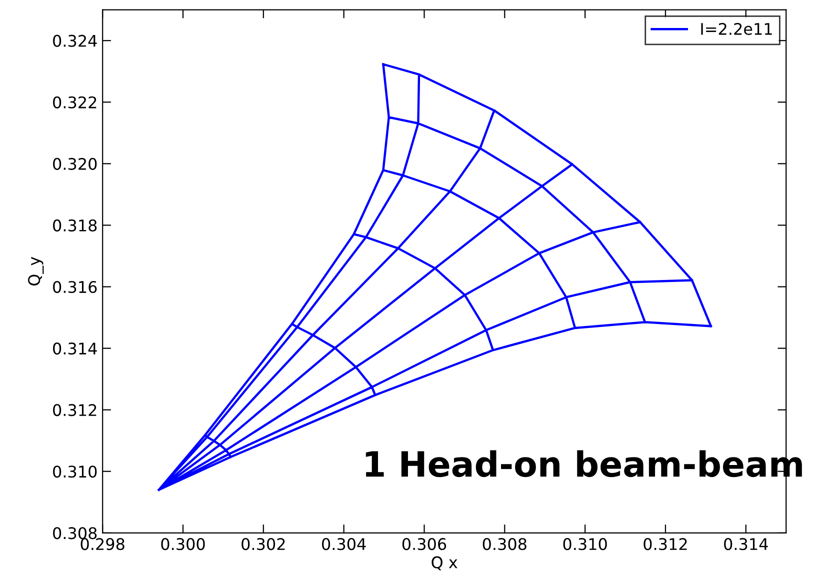 The width and height of the screenshot is (824, 578). Describe the element at coordinates (74, 102) in the screenshot. I see `y-tick-label: 0.322` at that location.